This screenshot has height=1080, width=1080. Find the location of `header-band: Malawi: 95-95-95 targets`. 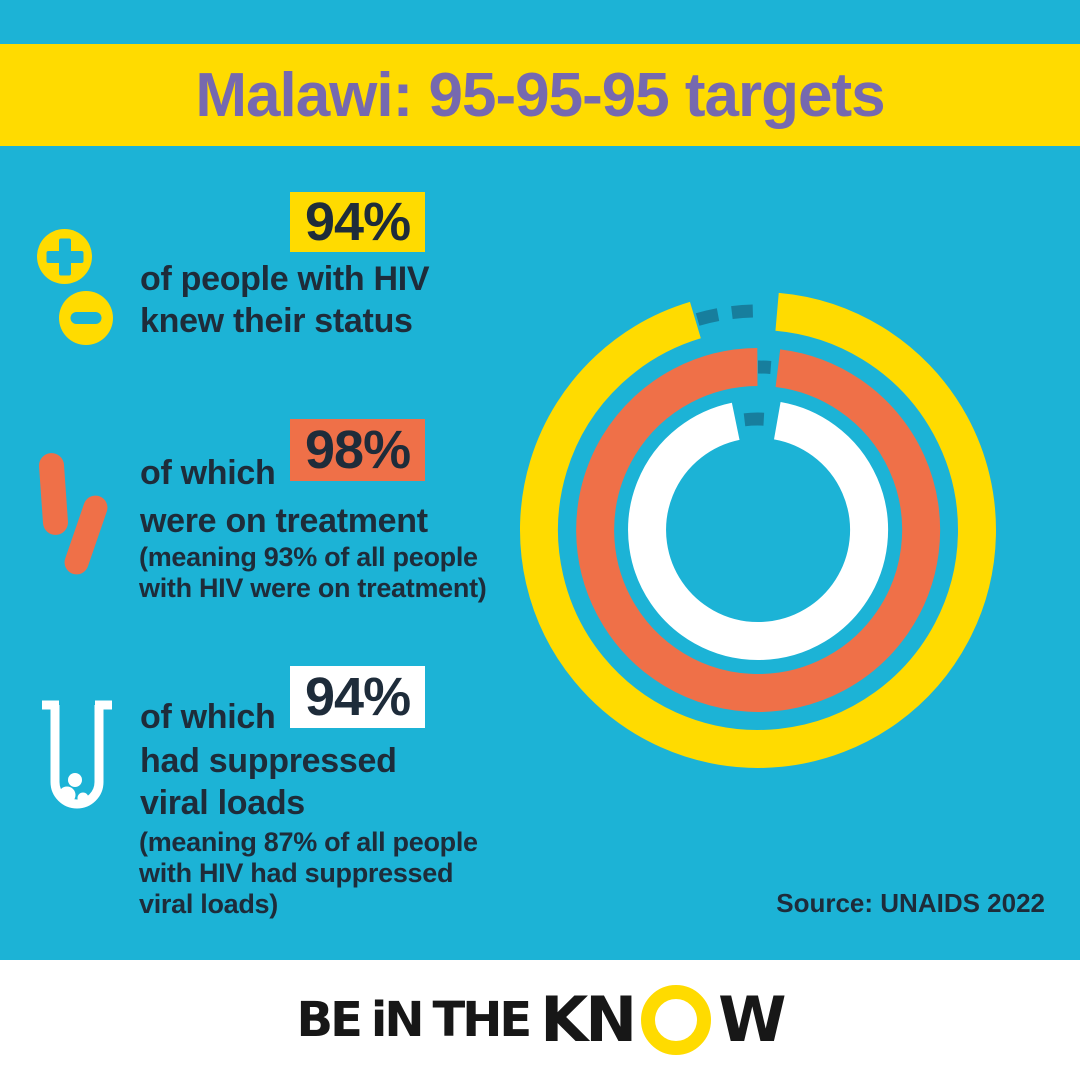

header-band: Malawi: 95-95-95 targets is located at coordinates (540, 95).